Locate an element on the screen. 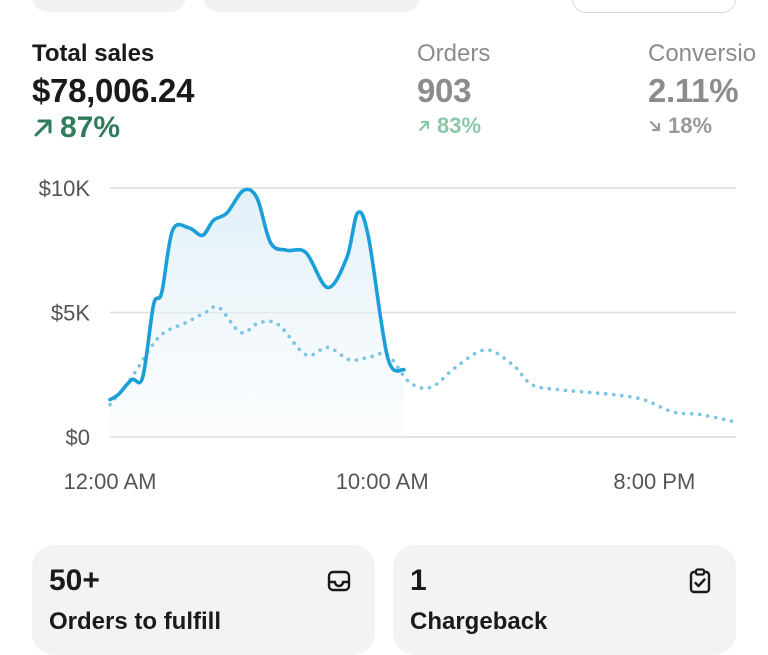 Image resolution: width=768 pixels, height=655 pixels. metric-value: 2.11% is located at coordinates (693, 90).